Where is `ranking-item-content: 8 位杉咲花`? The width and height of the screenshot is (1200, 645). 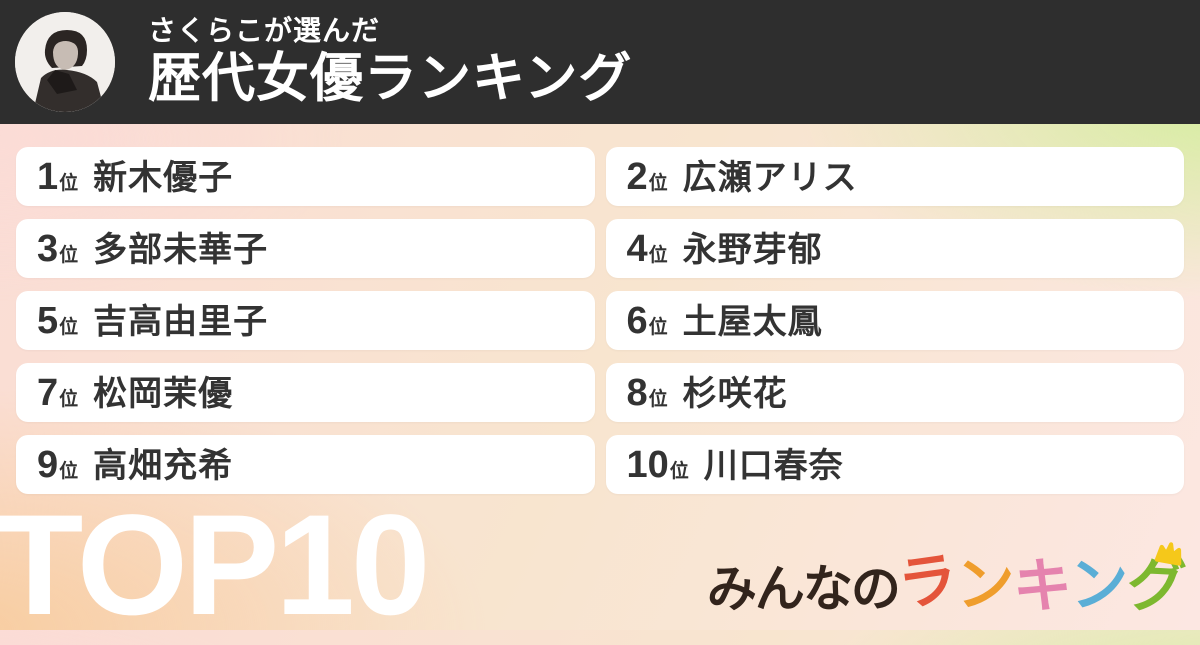 ranking-item-content: 8 位杉咲花 is located at coordinates (707, 393).